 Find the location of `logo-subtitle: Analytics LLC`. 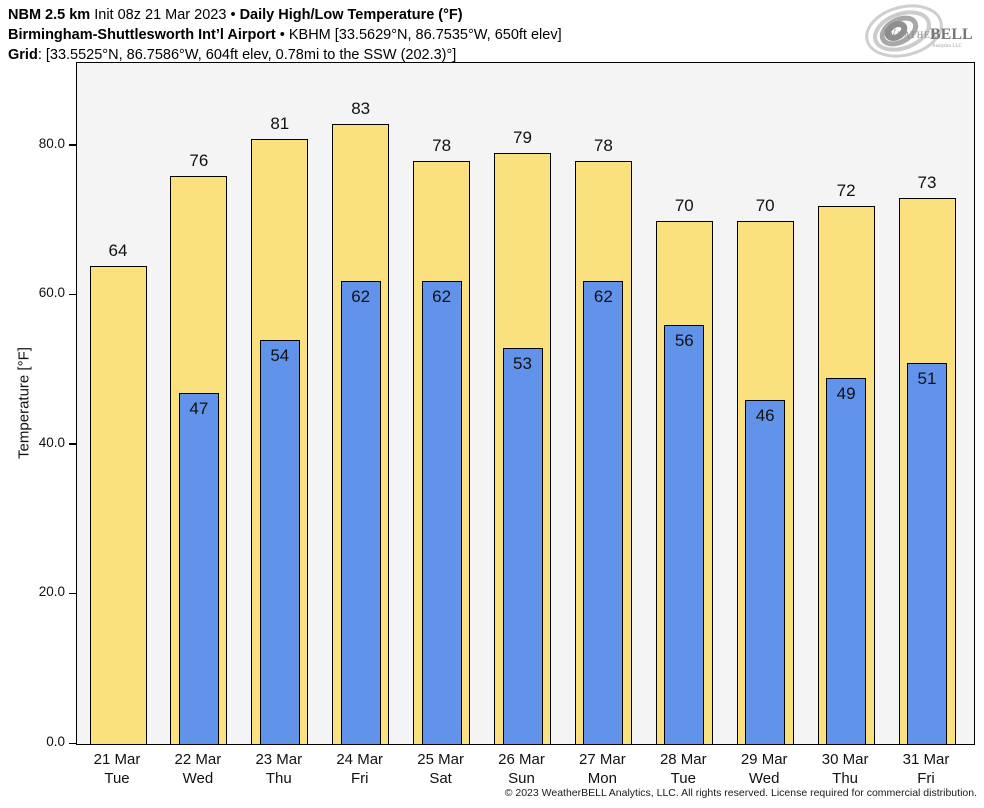

logo-subtitle: Analytics LLC is located at coordinates (947, 46).